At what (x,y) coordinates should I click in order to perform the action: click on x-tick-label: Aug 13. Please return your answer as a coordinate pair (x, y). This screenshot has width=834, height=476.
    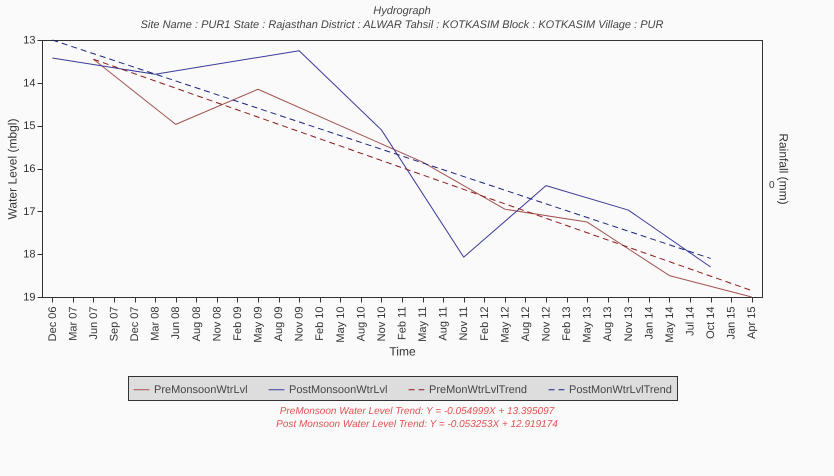
    Looking at the image, I should click on (608, 324).